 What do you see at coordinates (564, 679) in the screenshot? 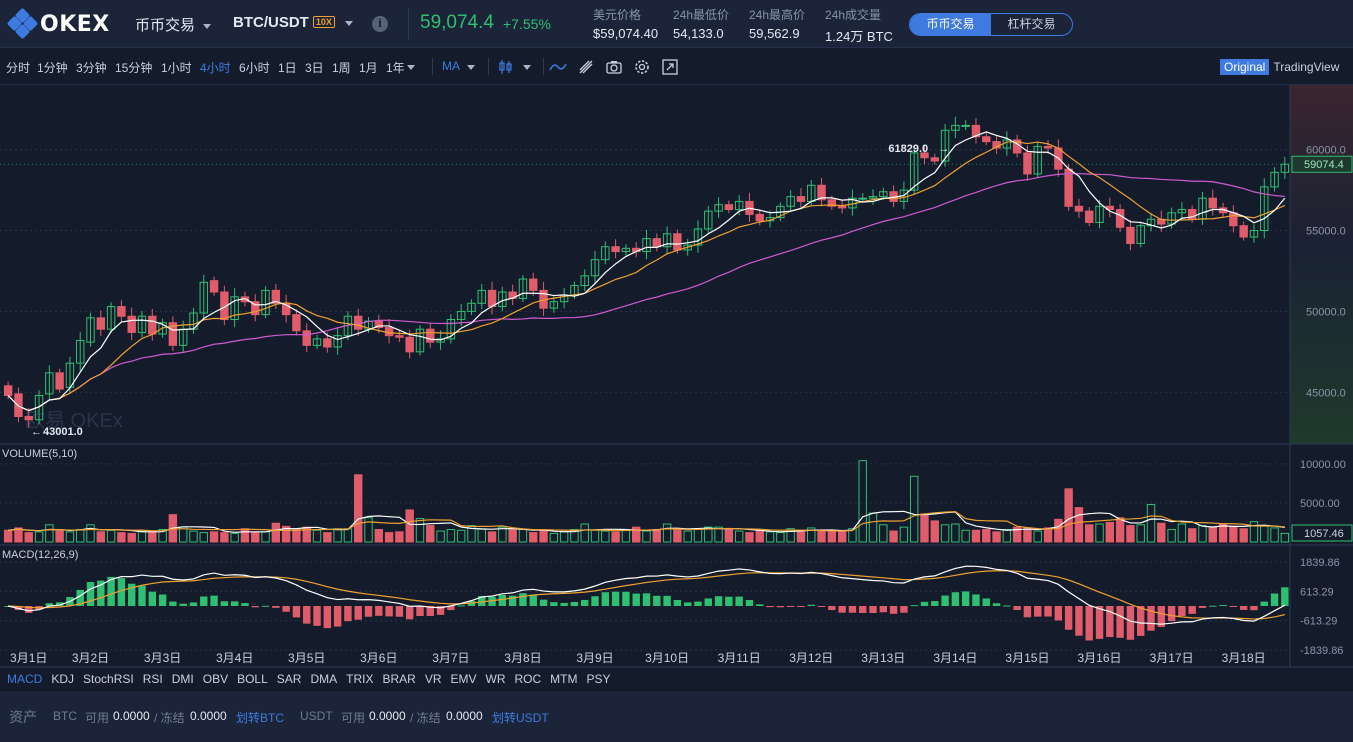
I see `indicator-tab: MTM` at bounding box center [564, 679].